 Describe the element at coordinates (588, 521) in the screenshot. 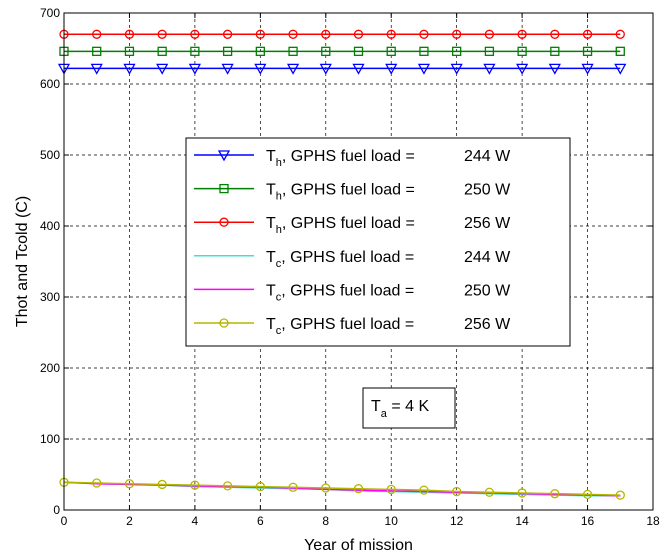

I see `x-tick-label: 16` at that location.